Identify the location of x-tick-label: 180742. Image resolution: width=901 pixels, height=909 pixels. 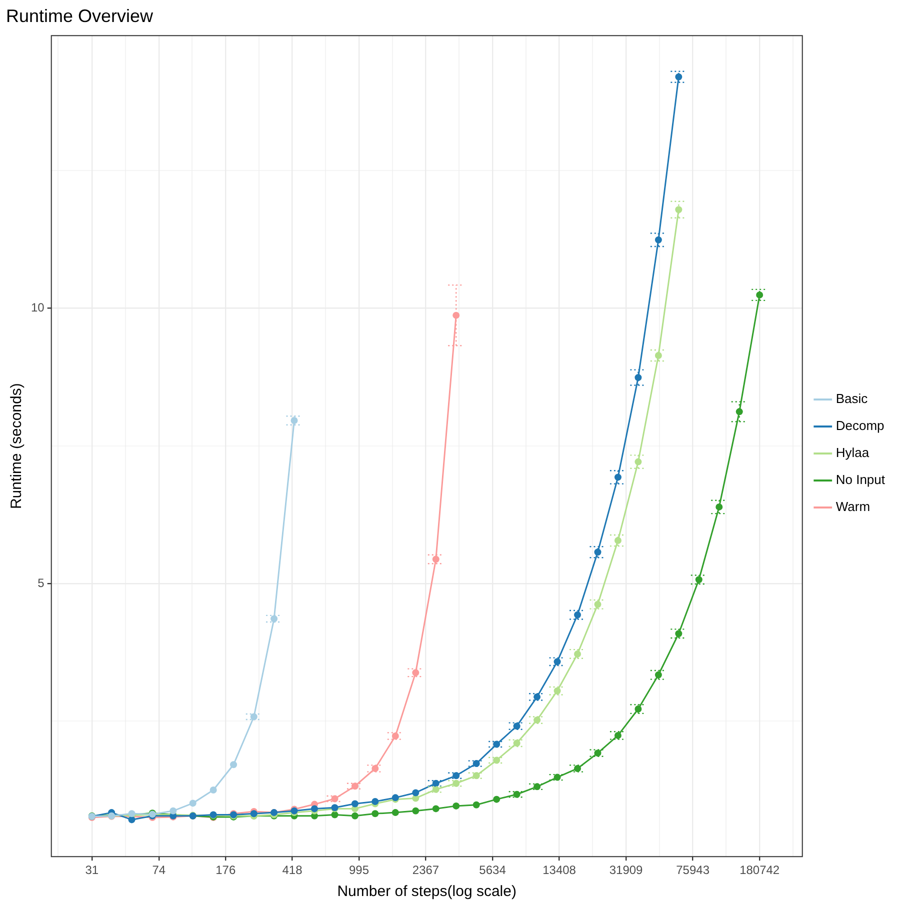
(760, 870).